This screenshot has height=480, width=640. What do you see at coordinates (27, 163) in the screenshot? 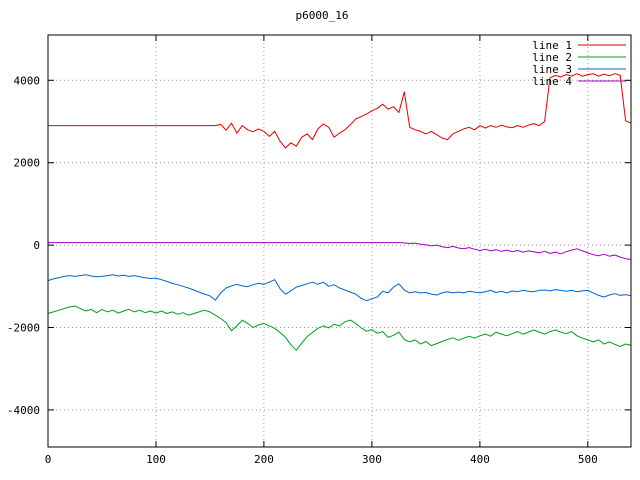
I see `y-tick-label: 2000` at bounding box center [27, 163].